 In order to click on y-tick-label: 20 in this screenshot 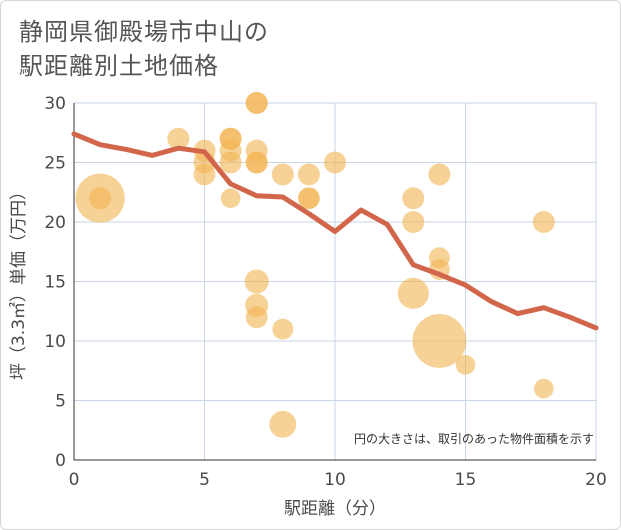, I will do `click(55, 223)`.